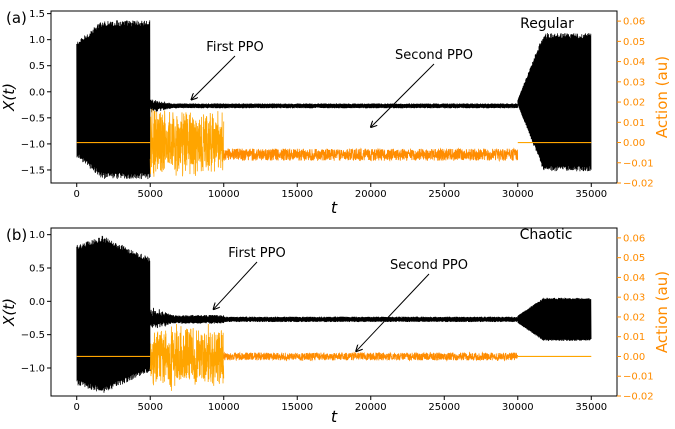 The height and width of the screenshot is (429, 675). What do you see at coordinates (546, 235) in the screenshot?
I see `regime-title: Chaotic` at bounding box center [546, 235].